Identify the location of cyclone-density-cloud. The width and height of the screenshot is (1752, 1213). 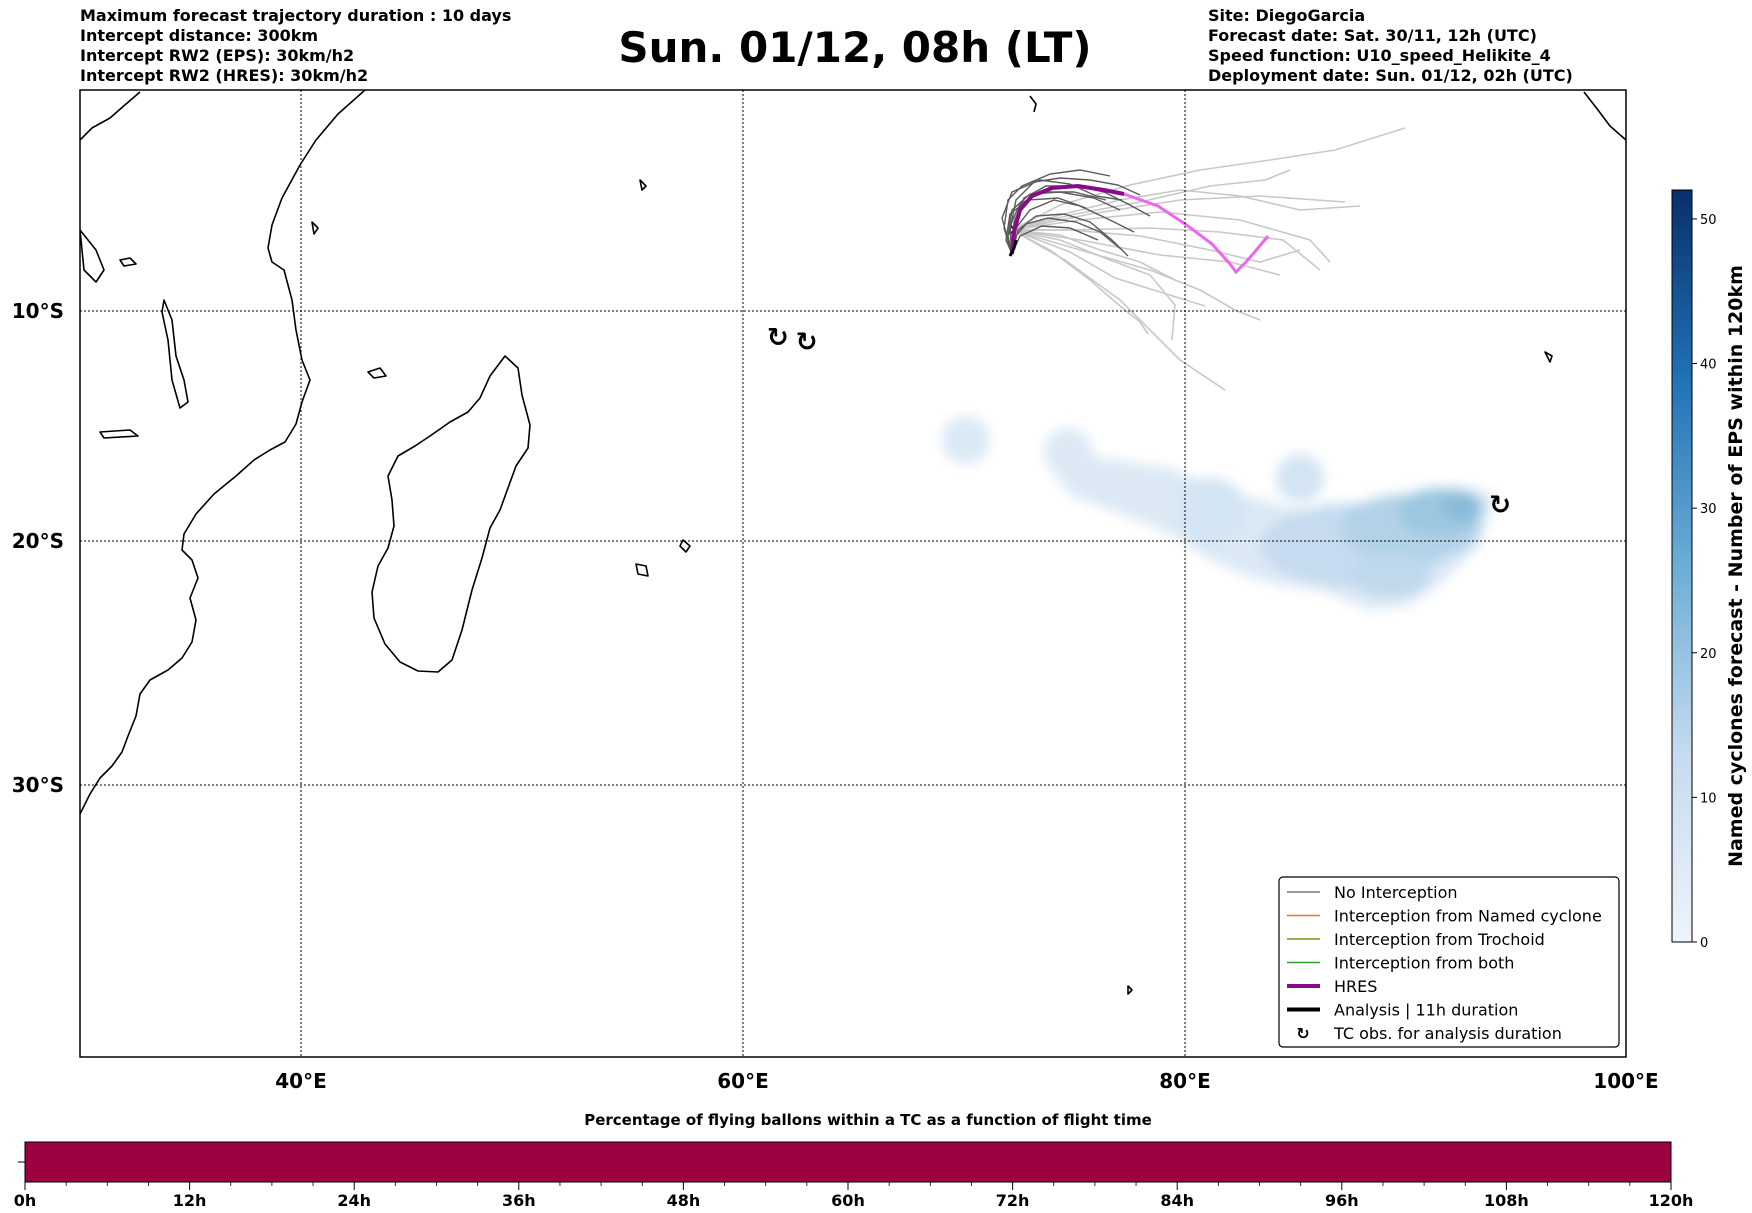
(1218, 513).